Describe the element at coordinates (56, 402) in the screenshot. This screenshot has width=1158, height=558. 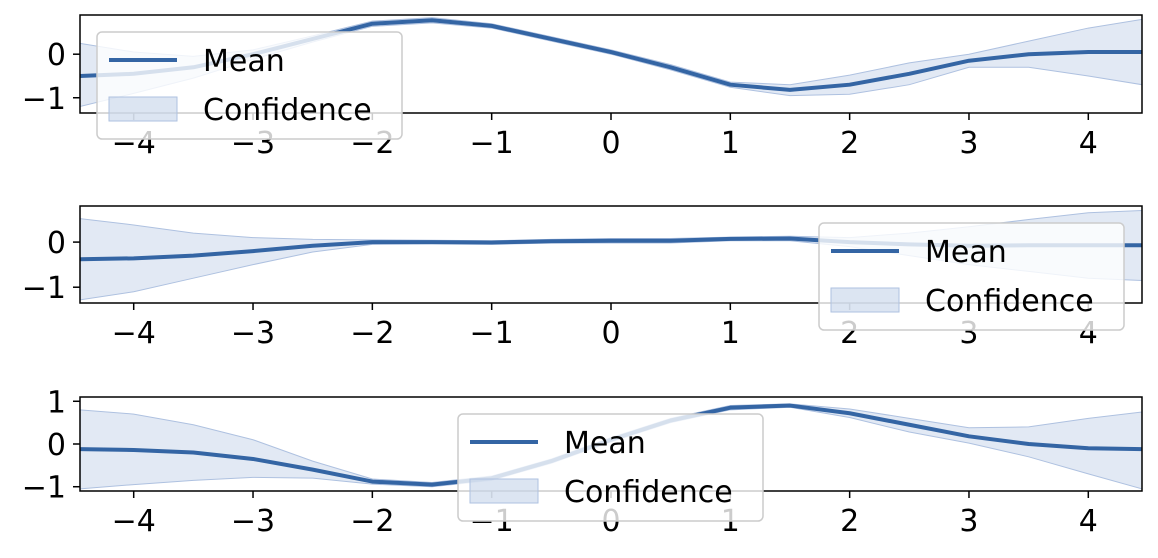
I see `y-tick-label: 1` at that location.